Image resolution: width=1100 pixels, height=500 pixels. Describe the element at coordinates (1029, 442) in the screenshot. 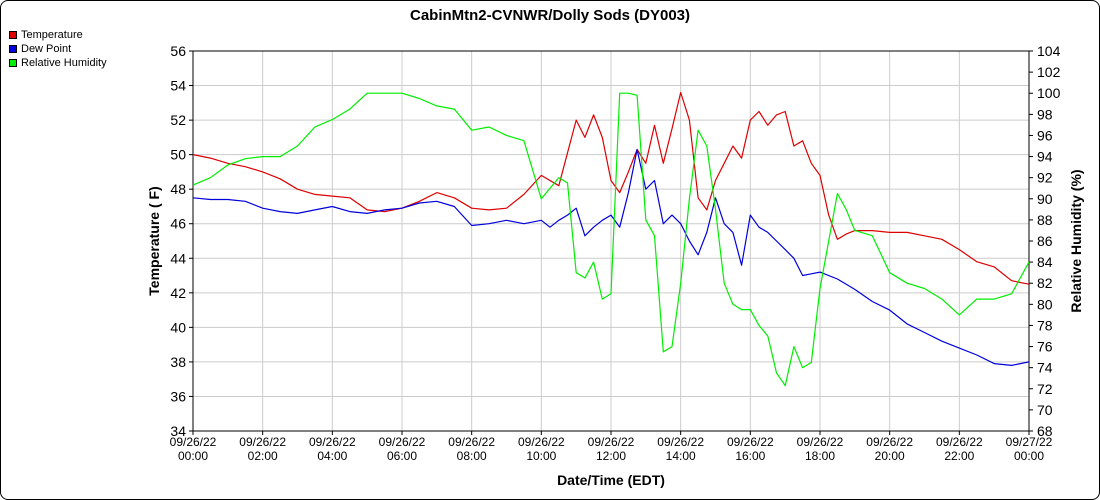

I see `x-tick-label-date: 09/27/22` at that location.